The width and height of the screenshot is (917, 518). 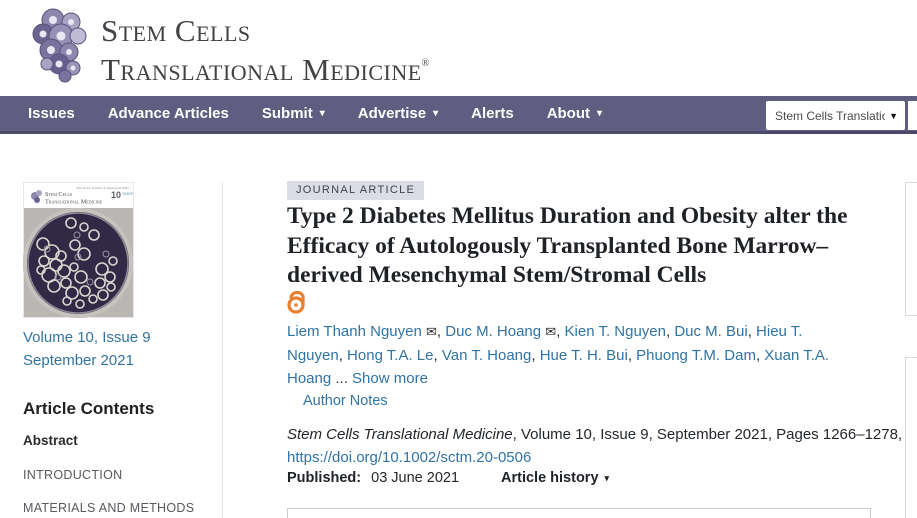 What do you see at coordinates (58, 194) in the screenshot?
I see `cover-logo-line1: Stem Cells` at bounding box center [58, 194].